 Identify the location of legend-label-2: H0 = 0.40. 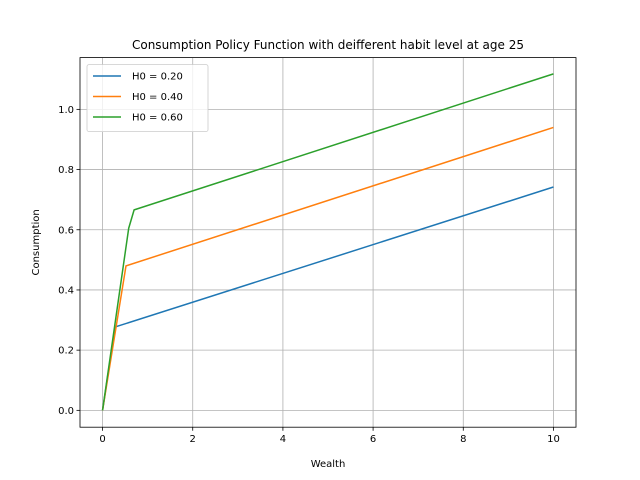
(157, 97).